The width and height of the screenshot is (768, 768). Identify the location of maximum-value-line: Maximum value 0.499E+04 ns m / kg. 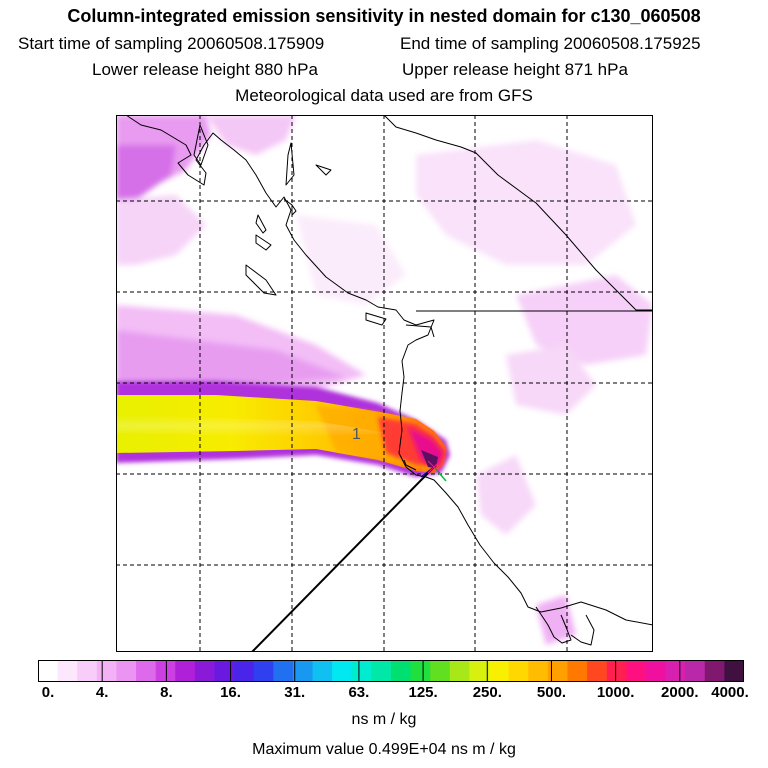
(384, 750).